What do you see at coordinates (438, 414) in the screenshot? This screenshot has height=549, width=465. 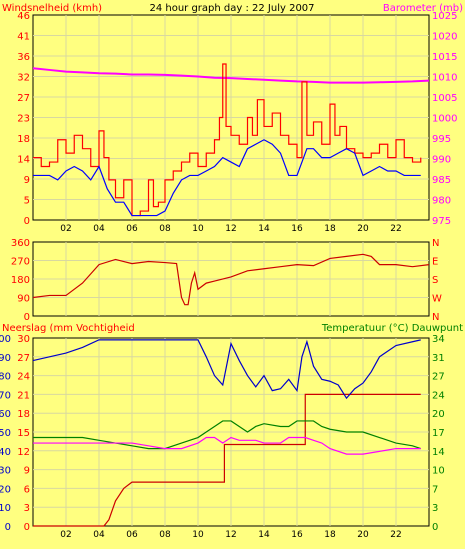 I see `right-tick-label: 20` at bounding box center [438, 414].